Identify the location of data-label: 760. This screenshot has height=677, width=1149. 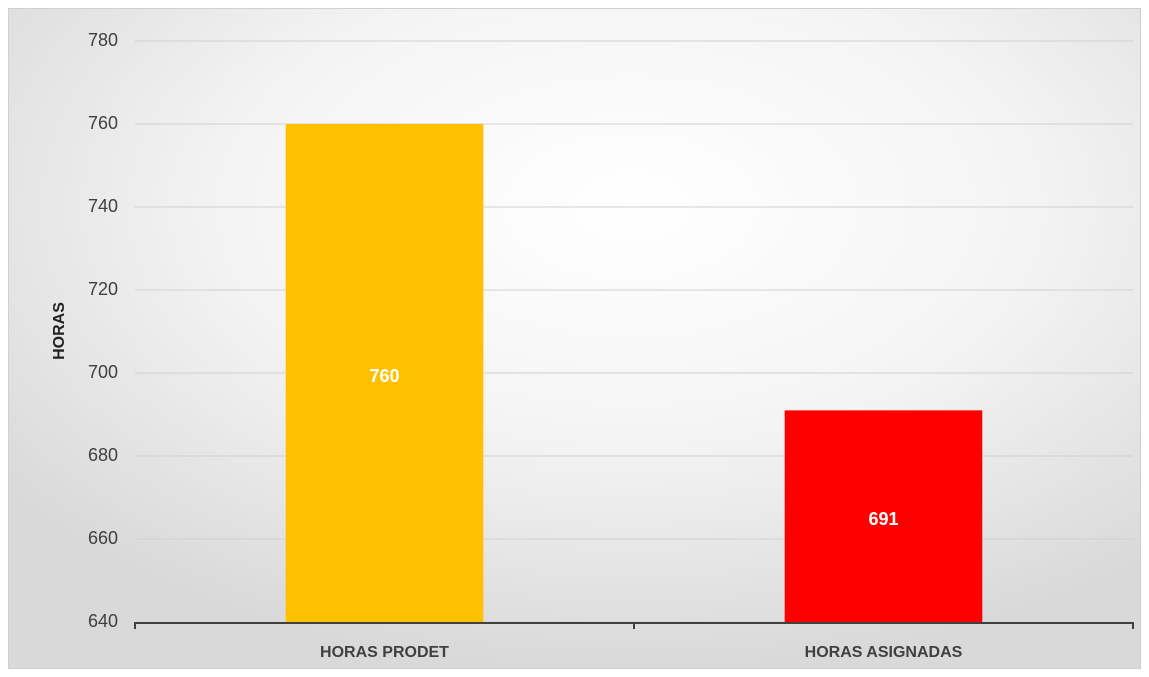
(384, 376).